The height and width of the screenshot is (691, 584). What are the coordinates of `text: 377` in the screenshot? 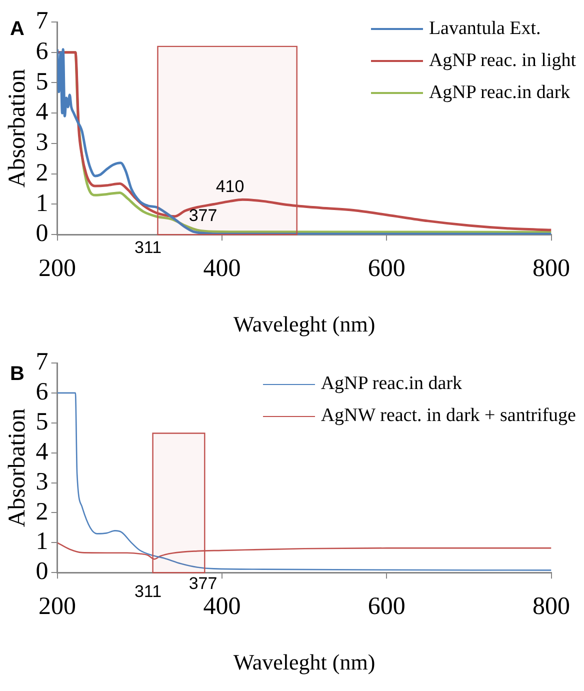 It's located at (203, 584).